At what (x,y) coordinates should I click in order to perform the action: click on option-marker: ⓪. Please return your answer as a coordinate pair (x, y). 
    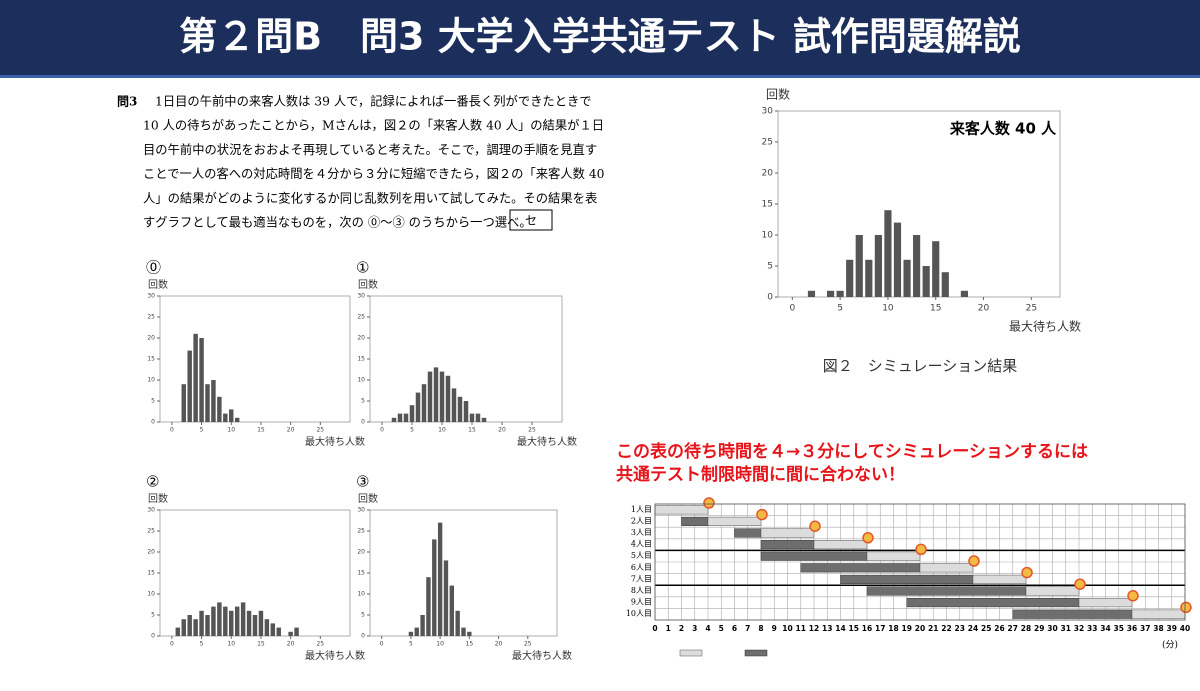
    Looking at the image, I should click on (153, 268).